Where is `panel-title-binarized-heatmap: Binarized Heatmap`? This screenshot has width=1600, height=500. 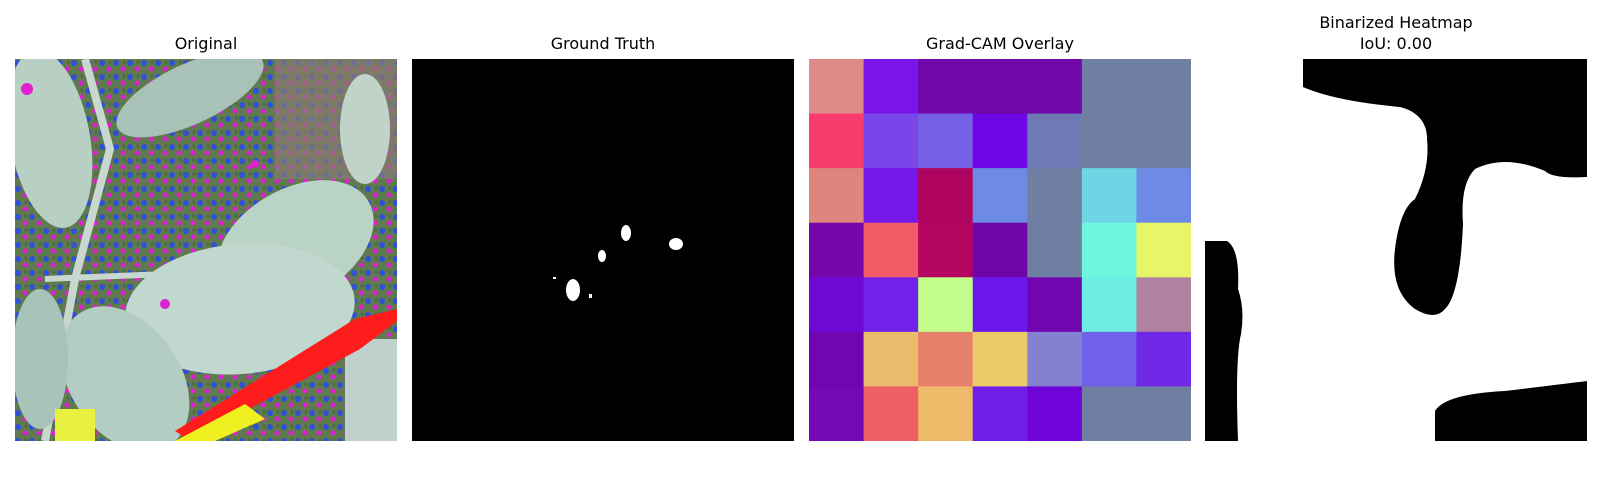 panel-title-binarized-heatmap: Binarized Heatmap is located at coordinates (1396, 22).